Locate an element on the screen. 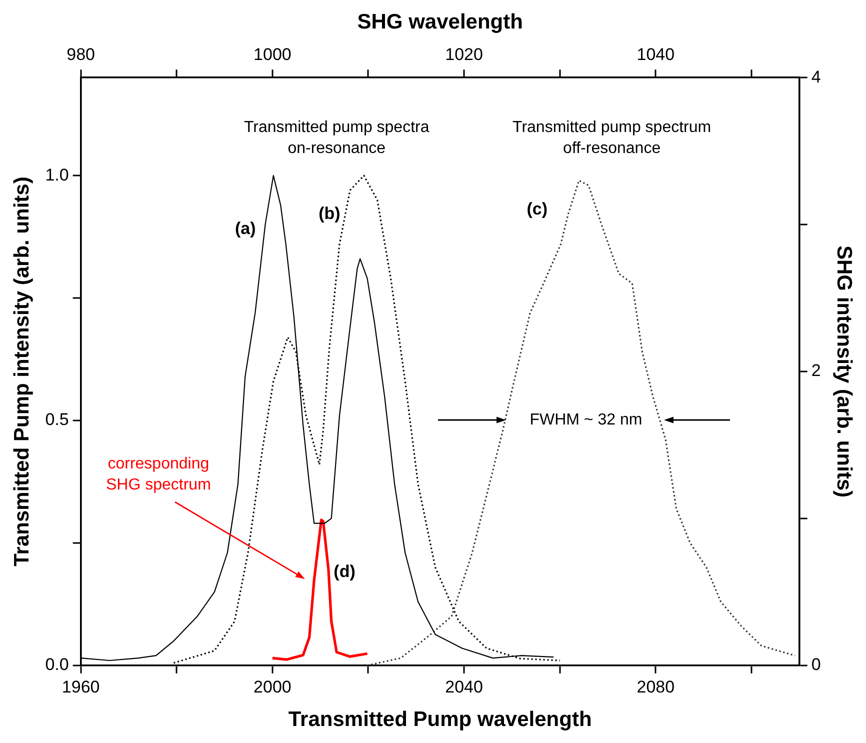 The image size is (866, 743). x-tick-label: 2000 is located at coordinates (273, 686).